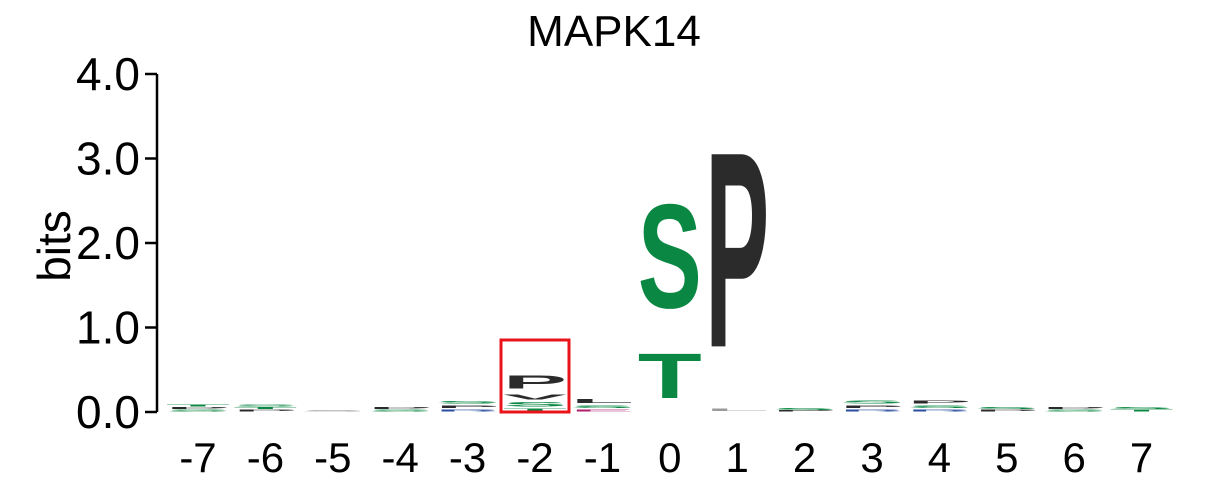  Describe the element at coordinates (1074, 457) in the screenshot. I see `x-tick-label: 6` at that location.